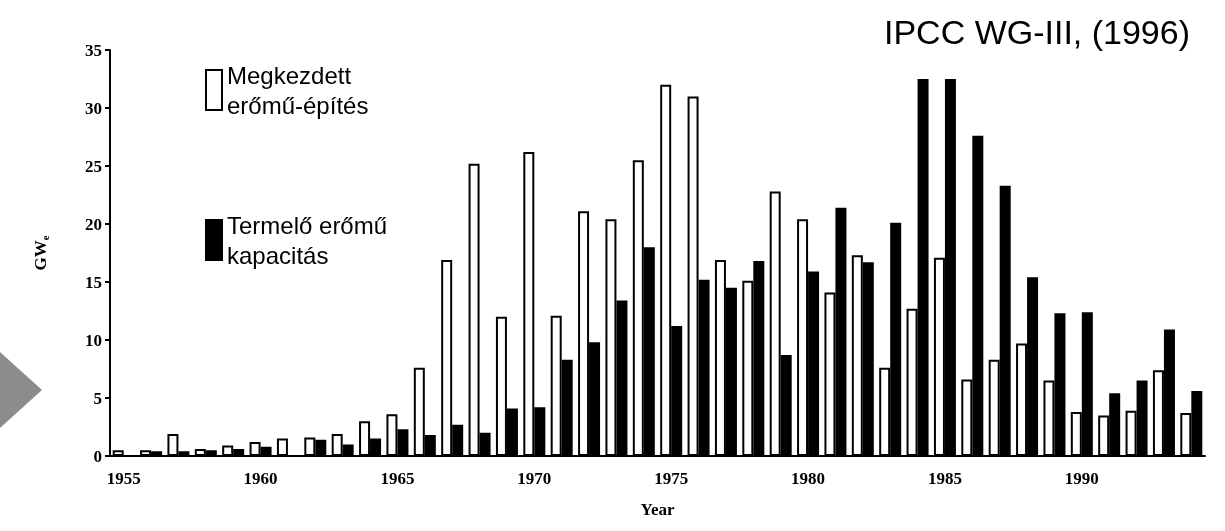  Describe the element at coordinates (1081, 478) in the screenshot. I see `x-tick-label: 1990` at that location.